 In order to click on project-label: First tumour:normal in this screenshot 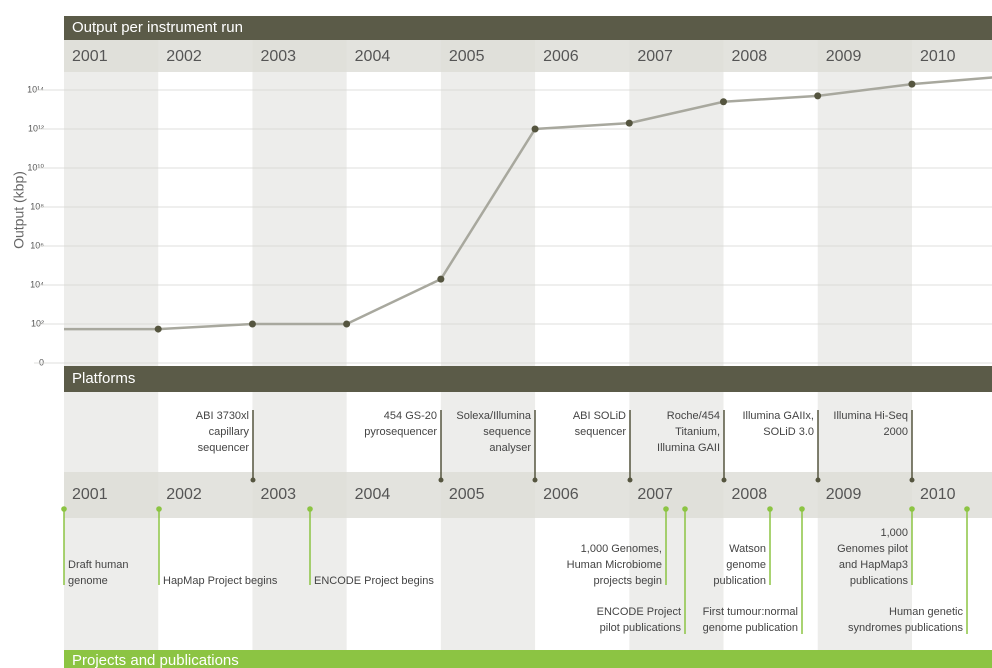, I will do `click(750, 612)`.